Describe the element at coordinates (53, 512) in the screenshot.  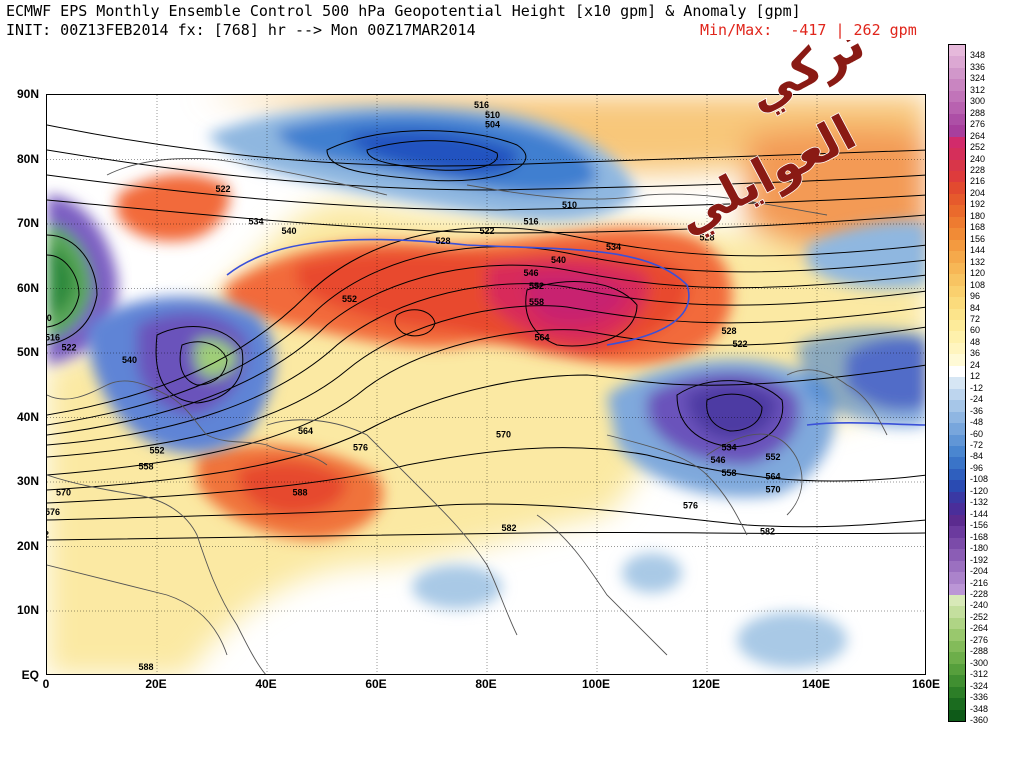
I see `contour-label: 576` at that location.